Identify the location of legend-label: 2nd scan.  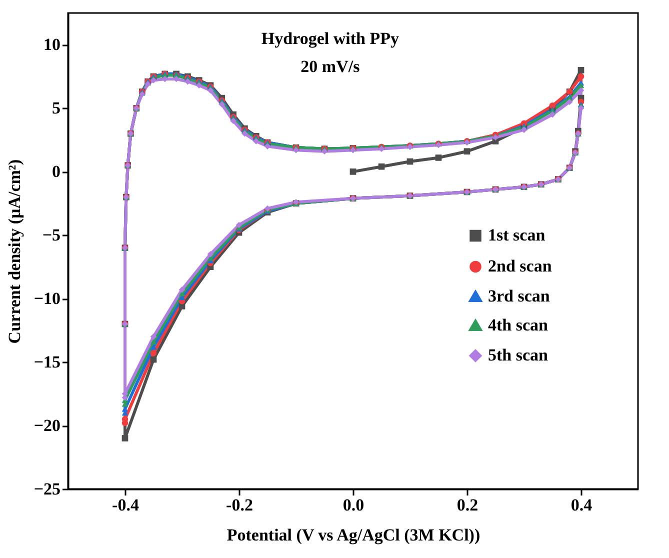
(520, 266).